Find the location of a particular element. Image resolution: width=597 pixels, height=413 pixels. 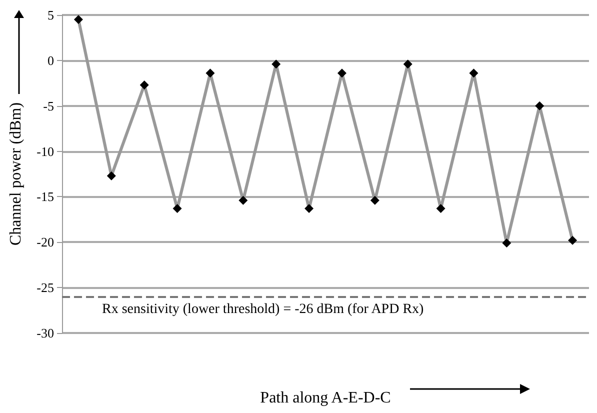

y-tick-label: -20 is located at coordinates (45, 242).